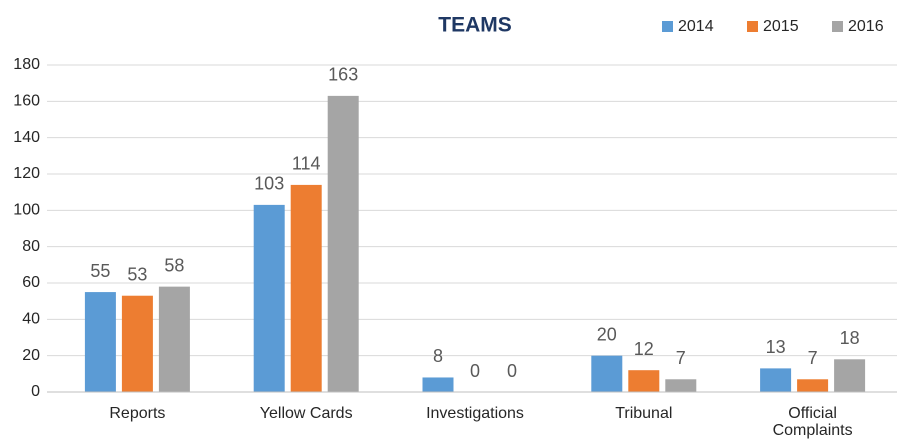  I want to click on y-tick-label: 160, so click(26, 101).